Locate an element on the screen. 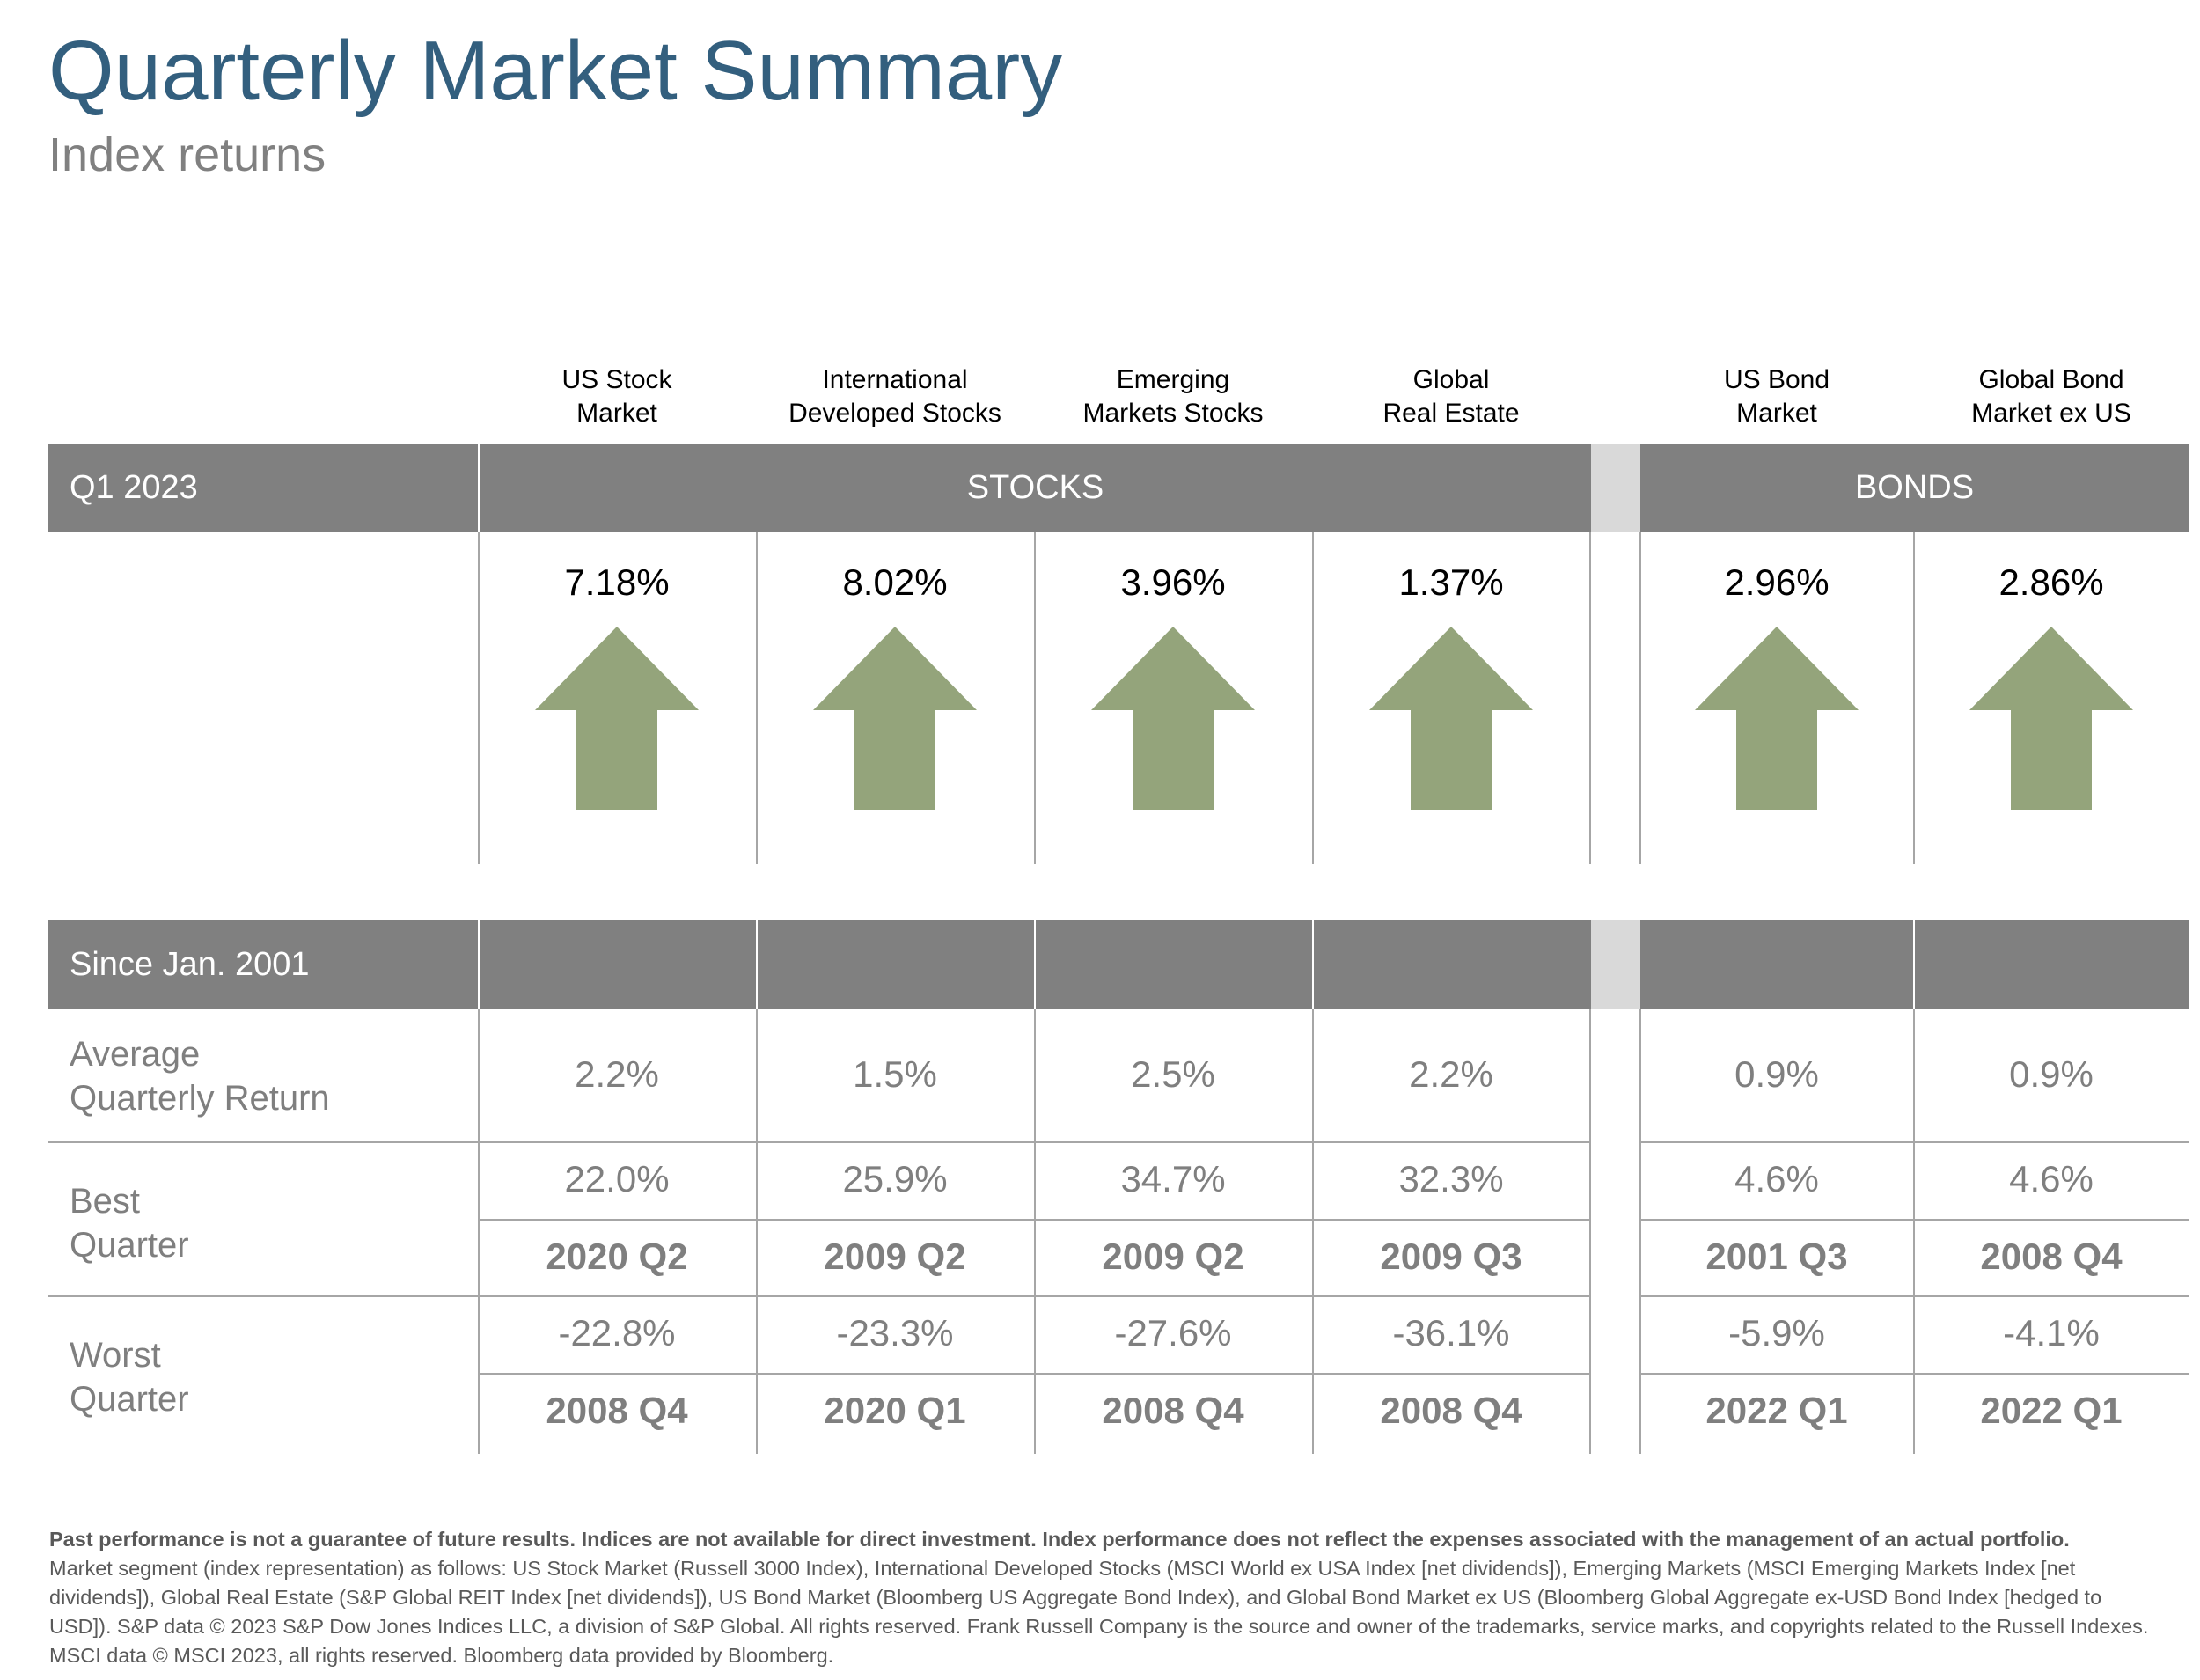 Image resolution: width=2200 pixels, height=1680 pixels. worst-value: -23.3% is located at coordinates (895, 1333).